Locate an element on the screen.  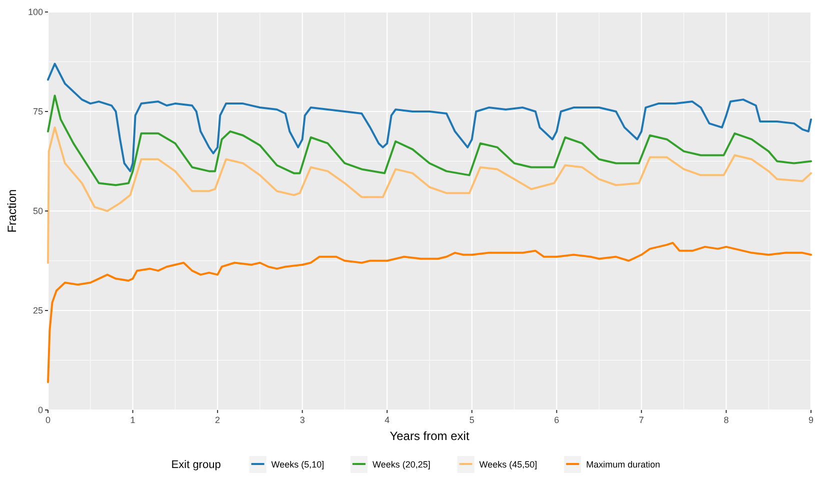
x-tick-label: 4 is located at coordinates (387, 420).